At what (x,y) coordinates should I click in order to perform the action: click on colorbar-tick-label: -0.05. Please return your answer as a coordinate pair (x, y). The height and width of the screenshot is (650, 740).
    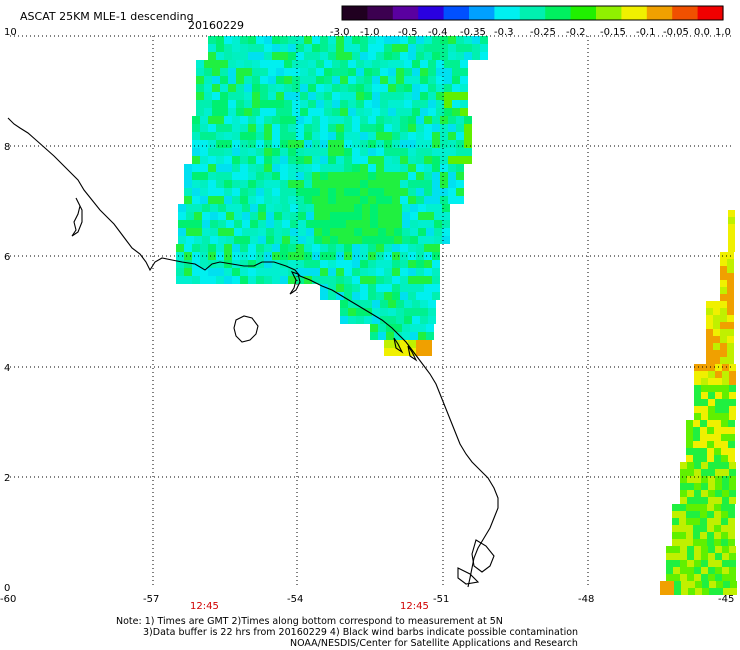
    Looking at the image, I should click on (676, 32).